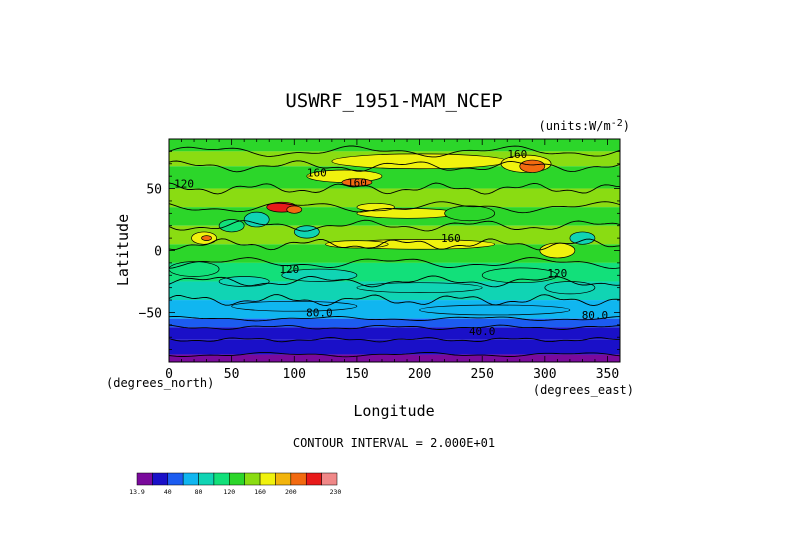 This screenshot has height=558, width=789. I want to click on x-tick-label: 250, so click(481, 374).